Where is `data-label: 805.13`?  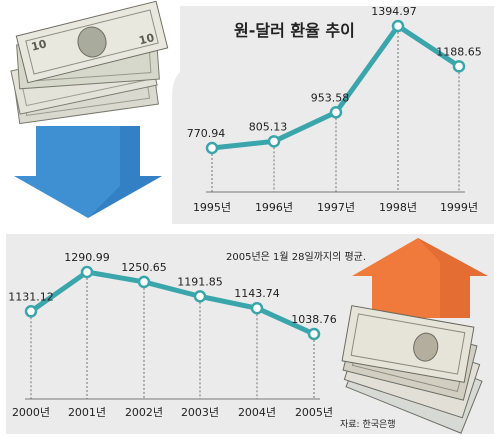 data-label: 805.13 is located at coordinates (268, 126).